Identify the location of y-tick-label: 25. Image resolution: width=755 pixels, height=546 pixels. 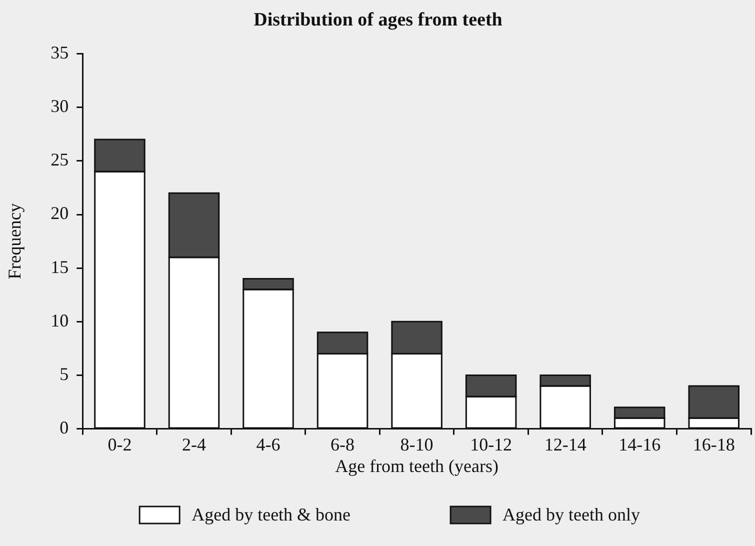
(59, 160).